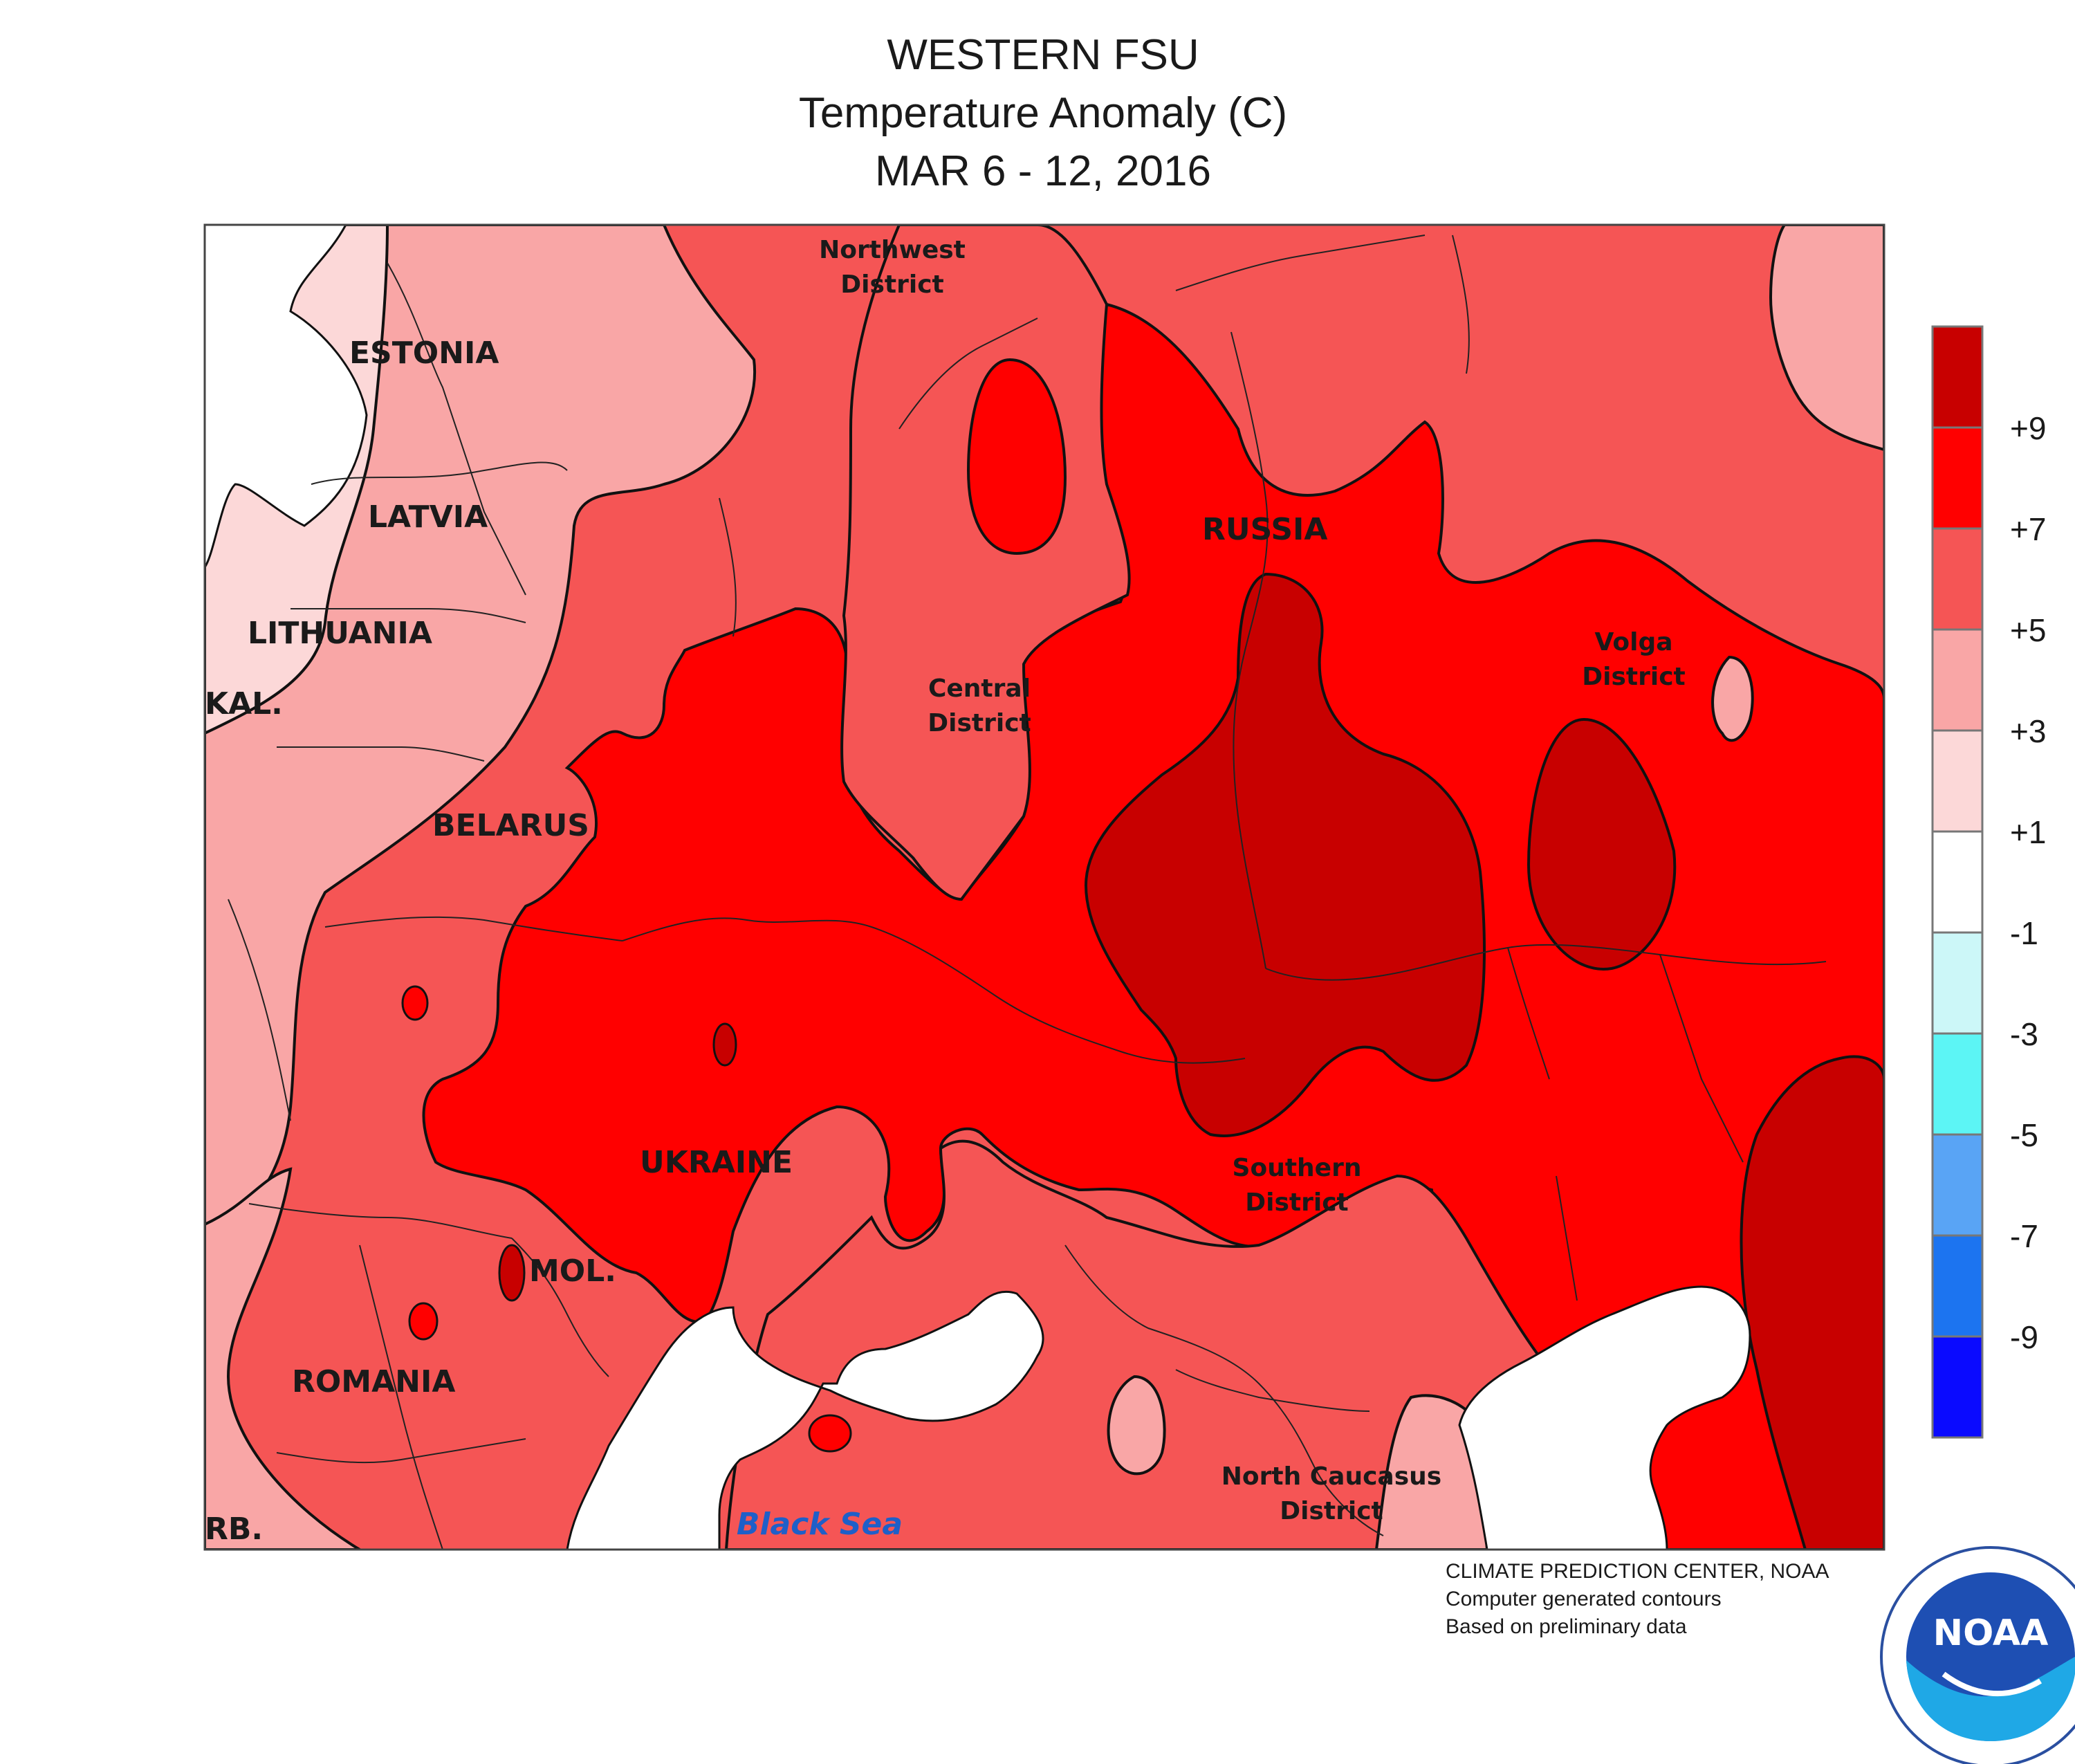  What do you see at coordinates (1977, 1655) in the screenshot?
I see `noaa-logo: NOAA` at bounding box center [1977, 1655].